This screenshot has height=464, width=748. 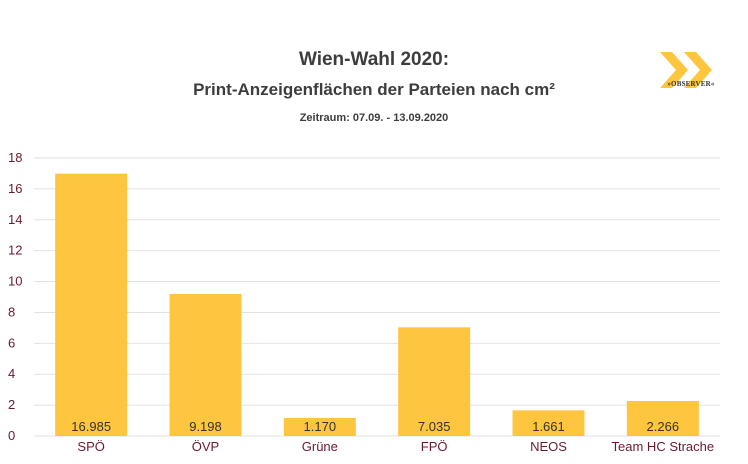 What do you see at coordinates (205, 446) in the screenshot?
I see `x-tick-label: ÖVP` at bounding box center [205, 446].